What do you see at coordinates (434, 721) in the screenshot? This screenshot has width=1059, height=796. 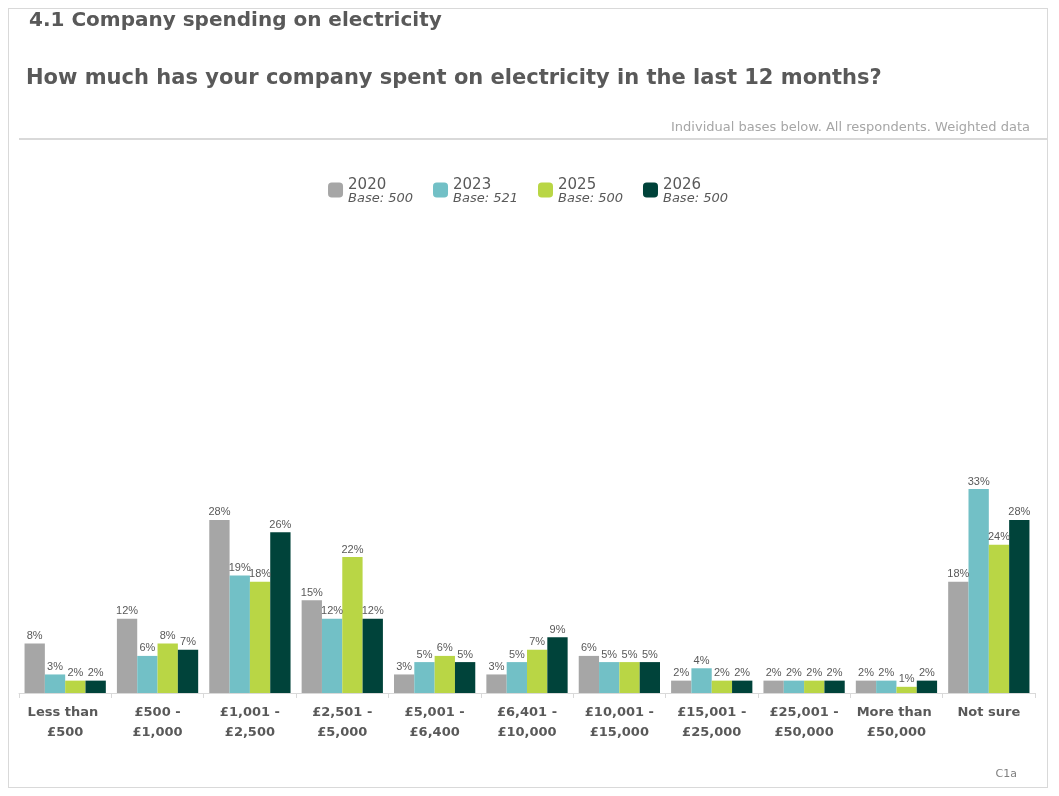 I see `x-tick-label: £5,001 - £6,400` at bounding box center [434, 721].